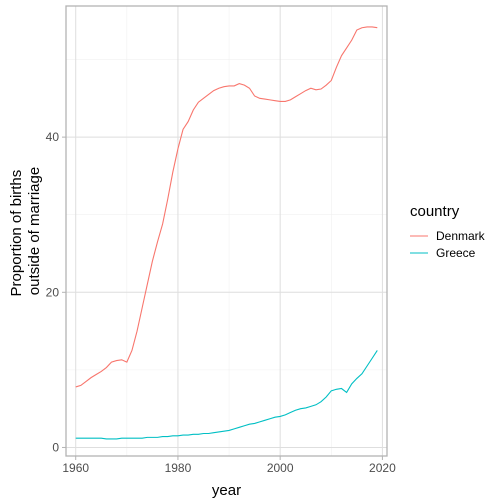 The height and width of the screenshot is (504, 504). I want to click on legend-item-denmark: Denmark, so click(448, 236).